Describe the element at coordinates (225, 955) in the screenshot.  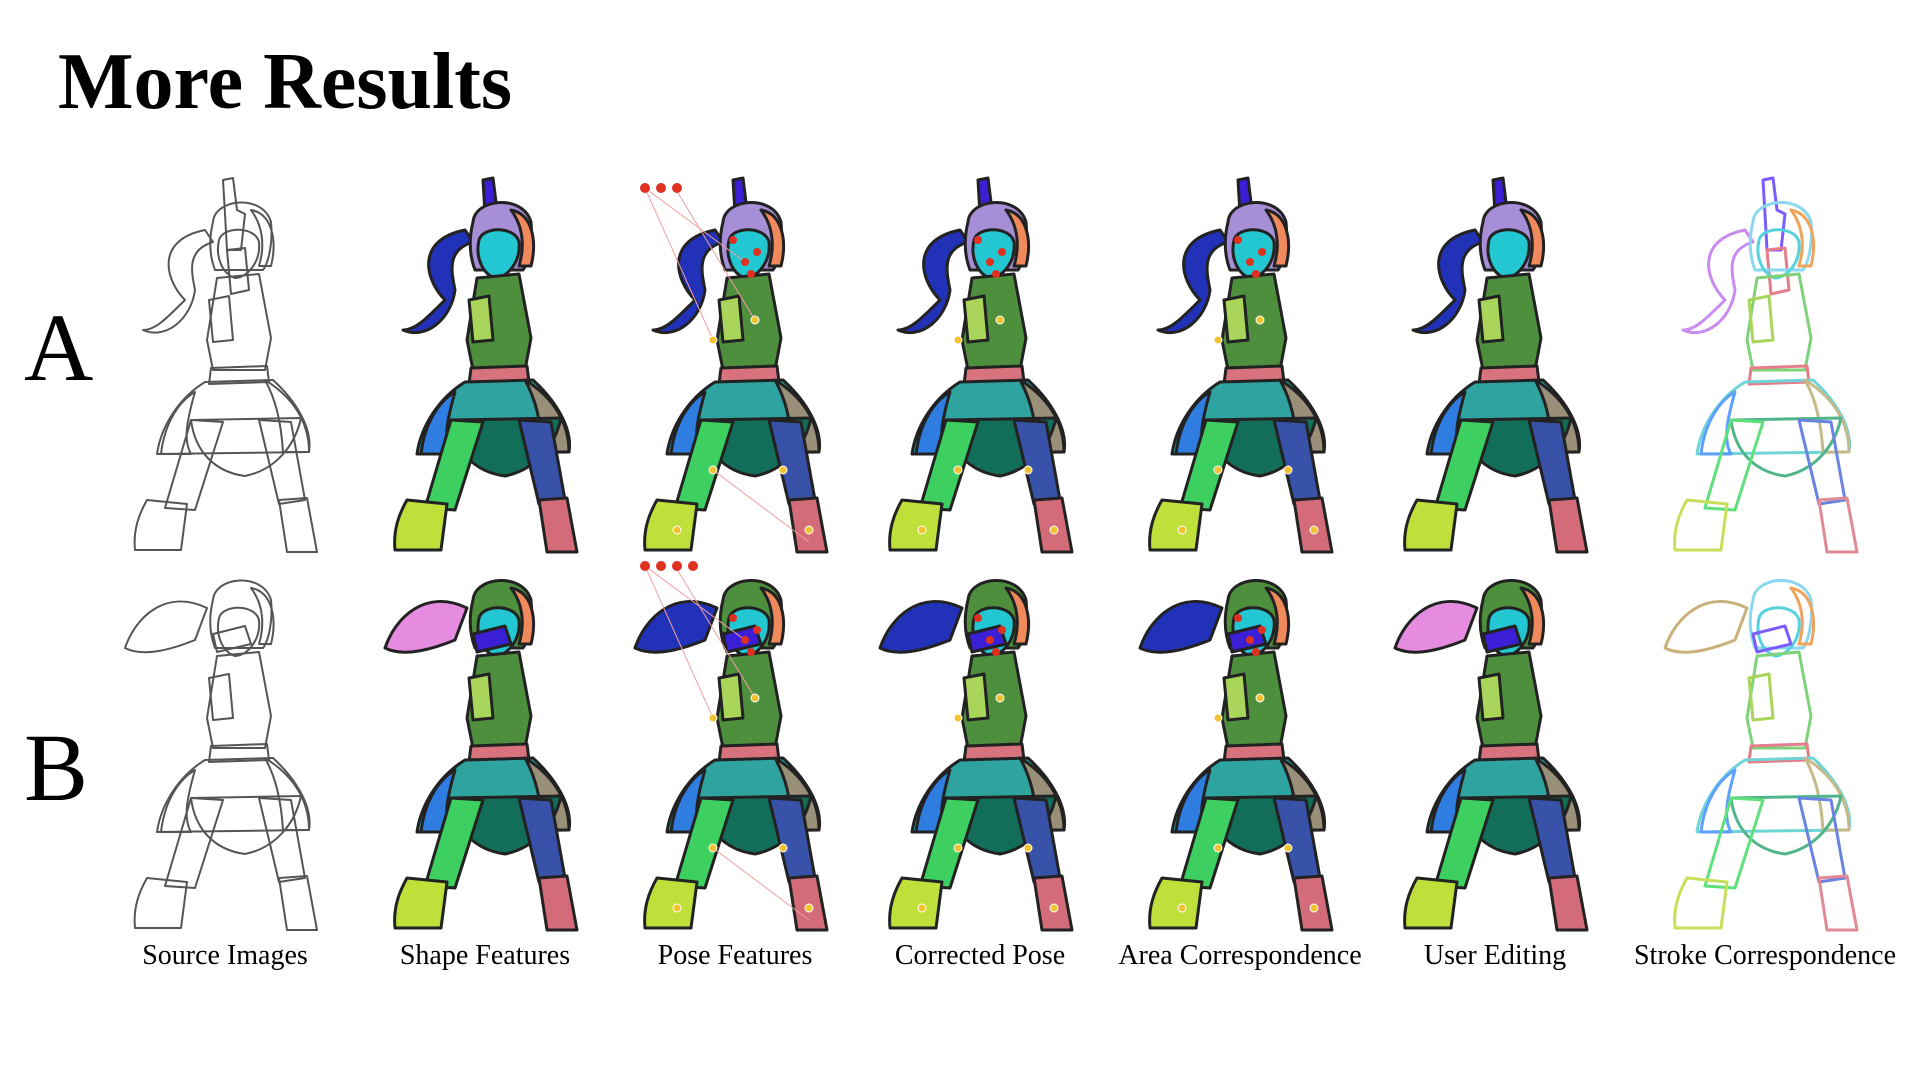
I see `column-label: Source Images` at that location.